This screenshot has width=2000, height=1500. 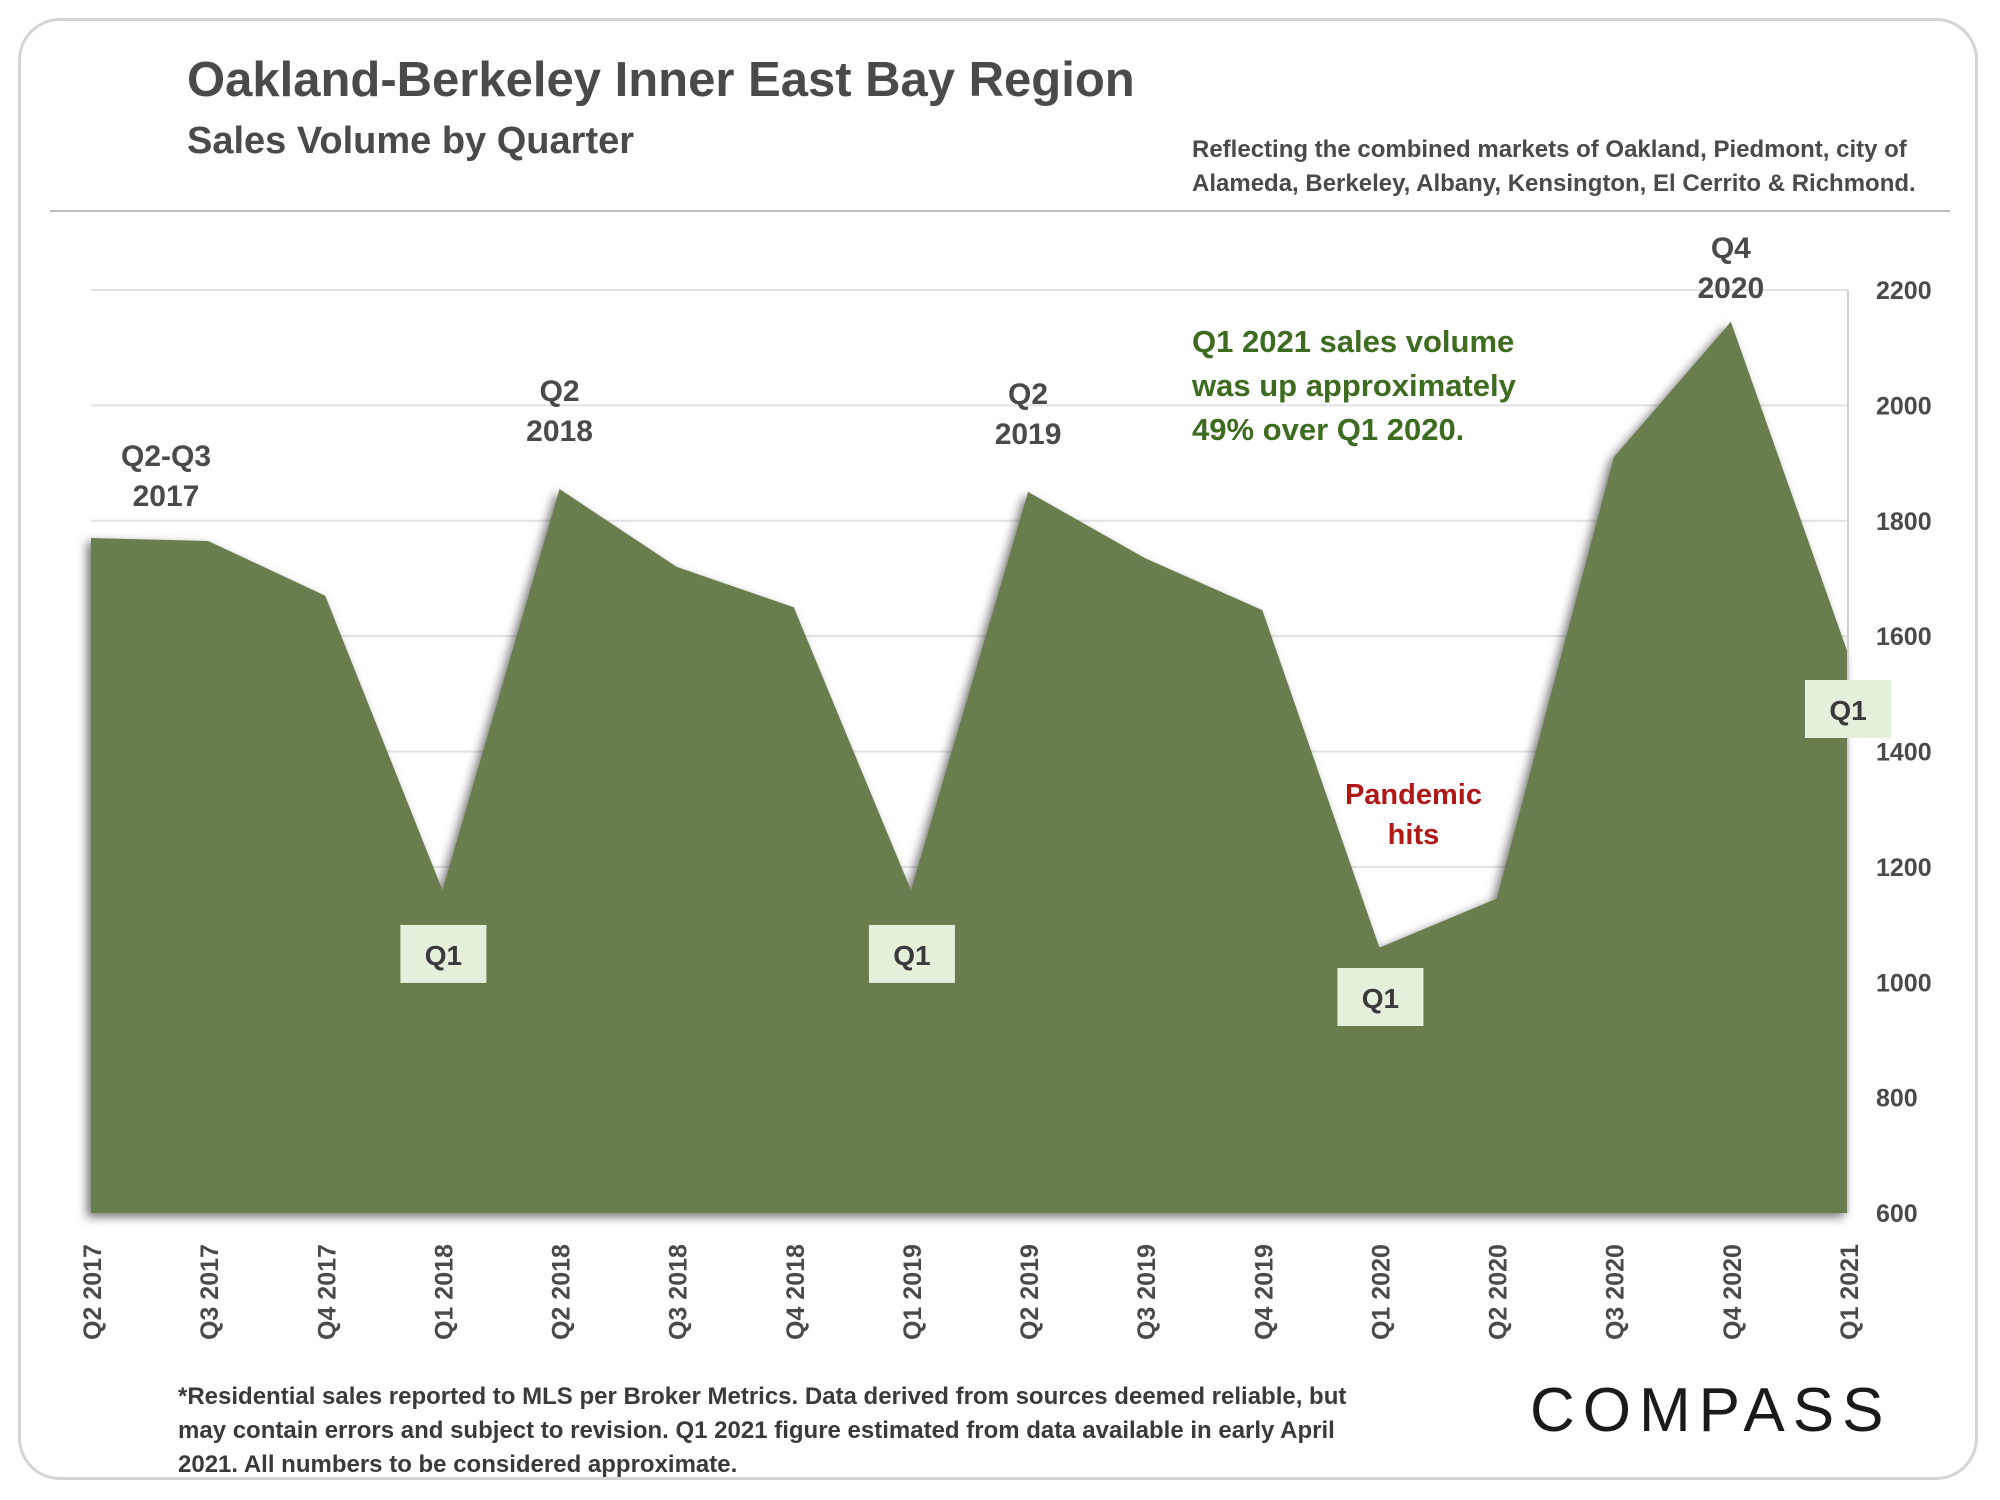 What do you see at coordinates (327, 1292) in the screenshot?
I see `x-tick-label: Q4 2017` at bounding box center [327, 1292].